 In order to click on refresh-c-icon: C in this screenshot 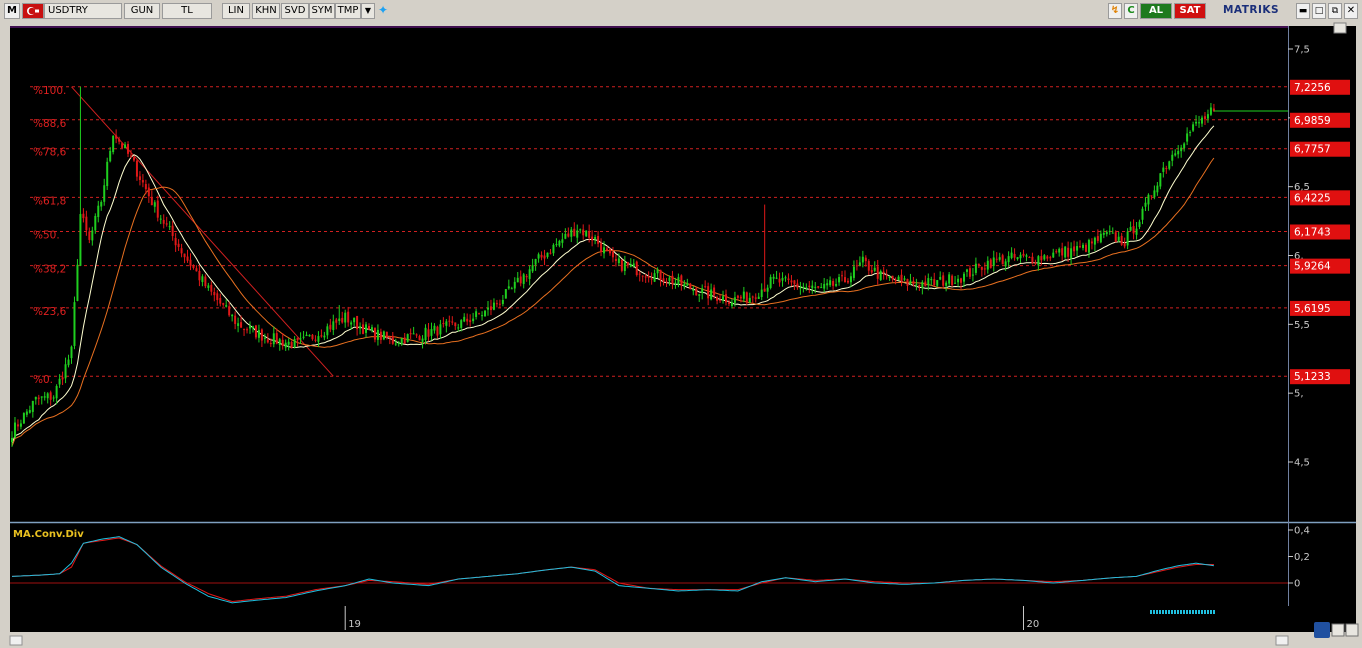, I will do `click(1131, 11)`.